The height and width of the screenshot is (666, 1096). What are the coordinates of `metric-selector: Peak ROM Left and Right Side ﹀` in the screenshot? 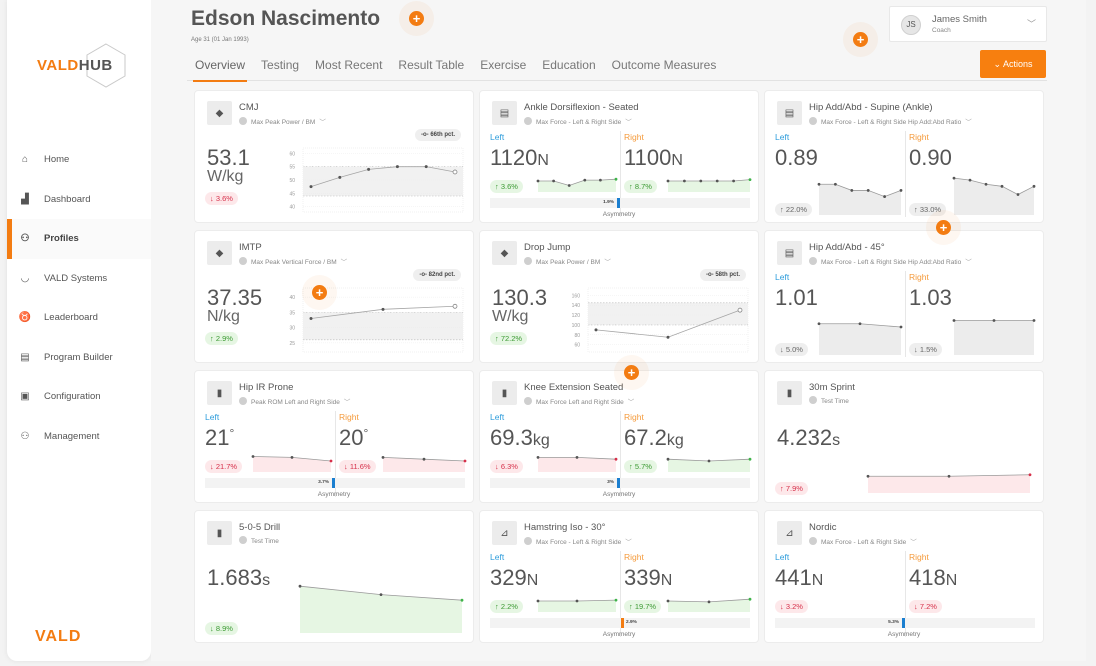 It's located at (294, 401).